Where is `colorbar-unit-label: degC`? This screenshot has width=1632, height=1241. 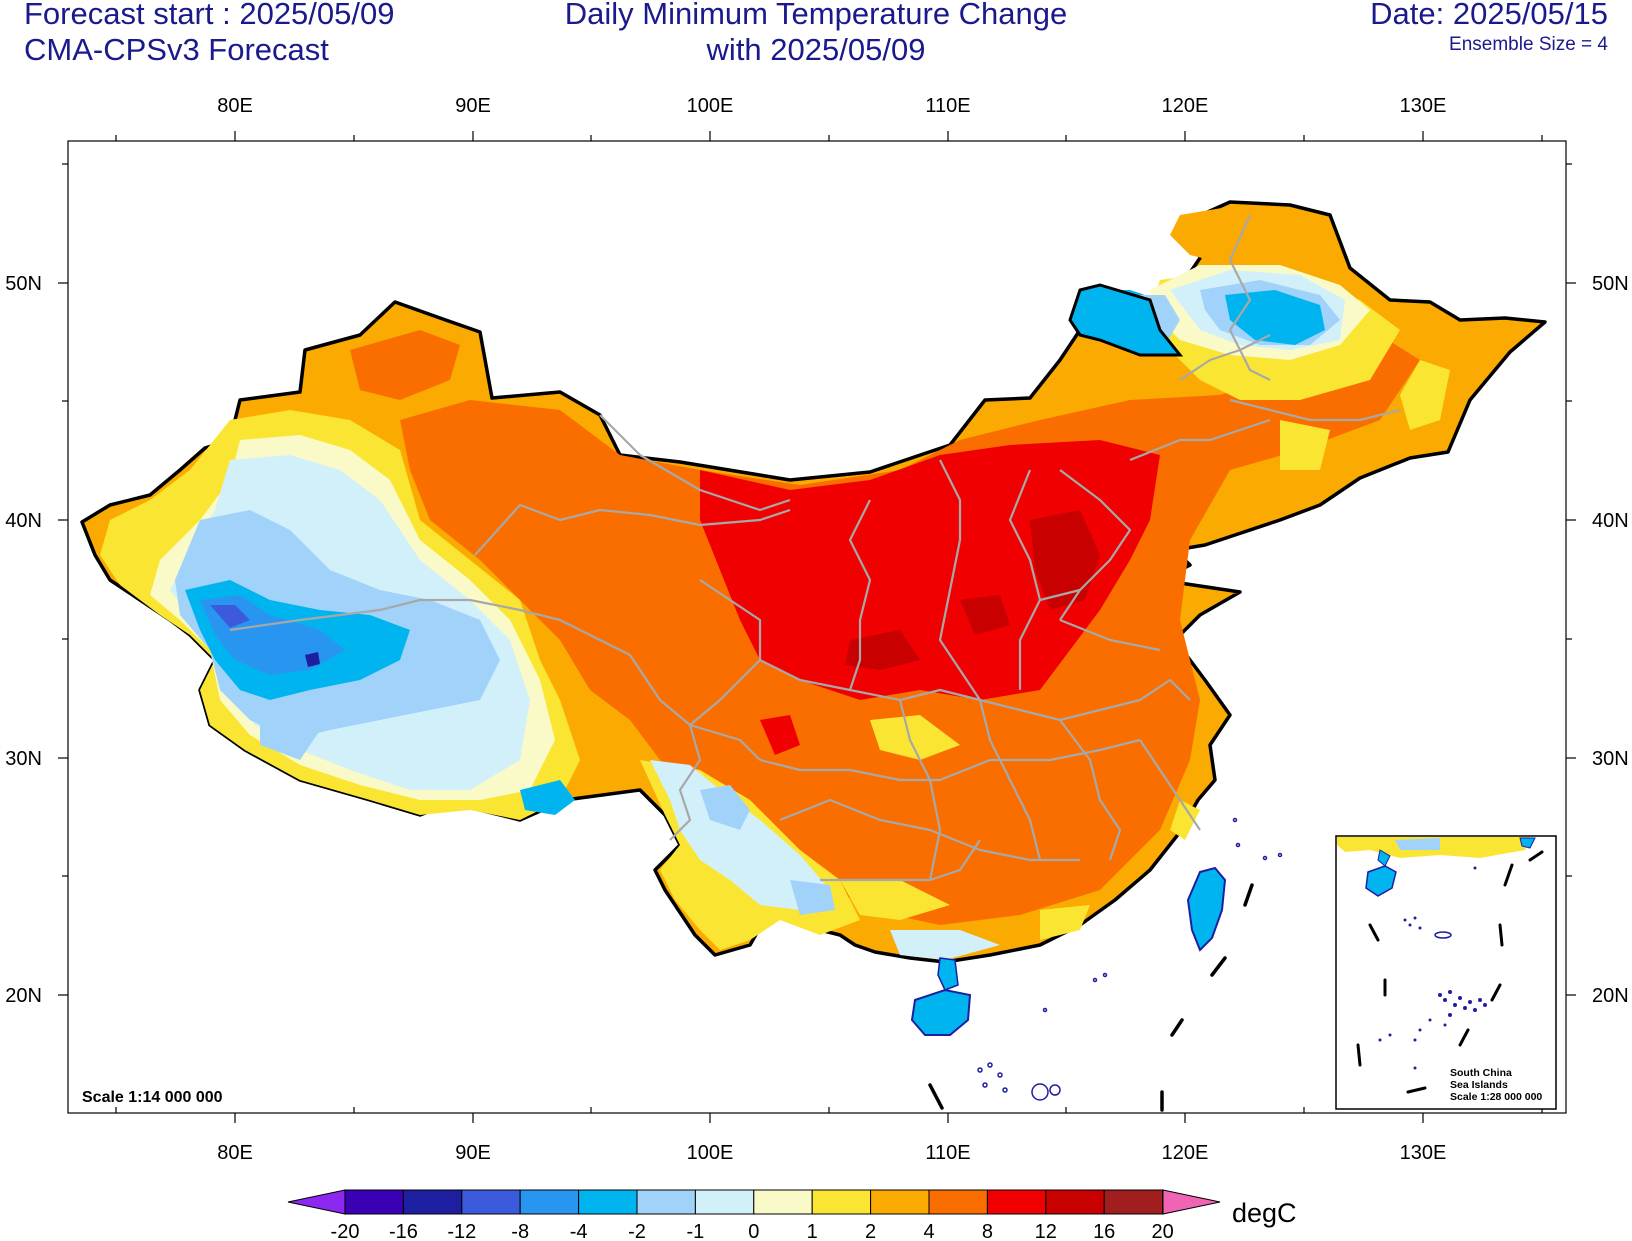
colorbar-unit-label: degC is located at coordinates (1264, 1213).